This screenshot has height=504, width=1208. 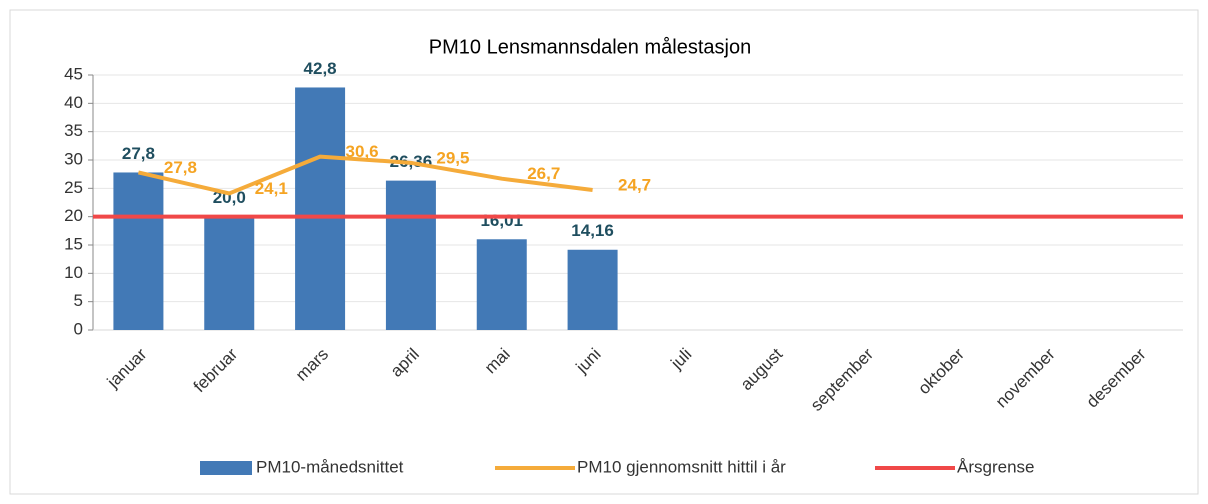 What do you see at coordinates (73, 102) in the screenshot?
I see `y-tick-label: 40` at bounding box center [73, 102].